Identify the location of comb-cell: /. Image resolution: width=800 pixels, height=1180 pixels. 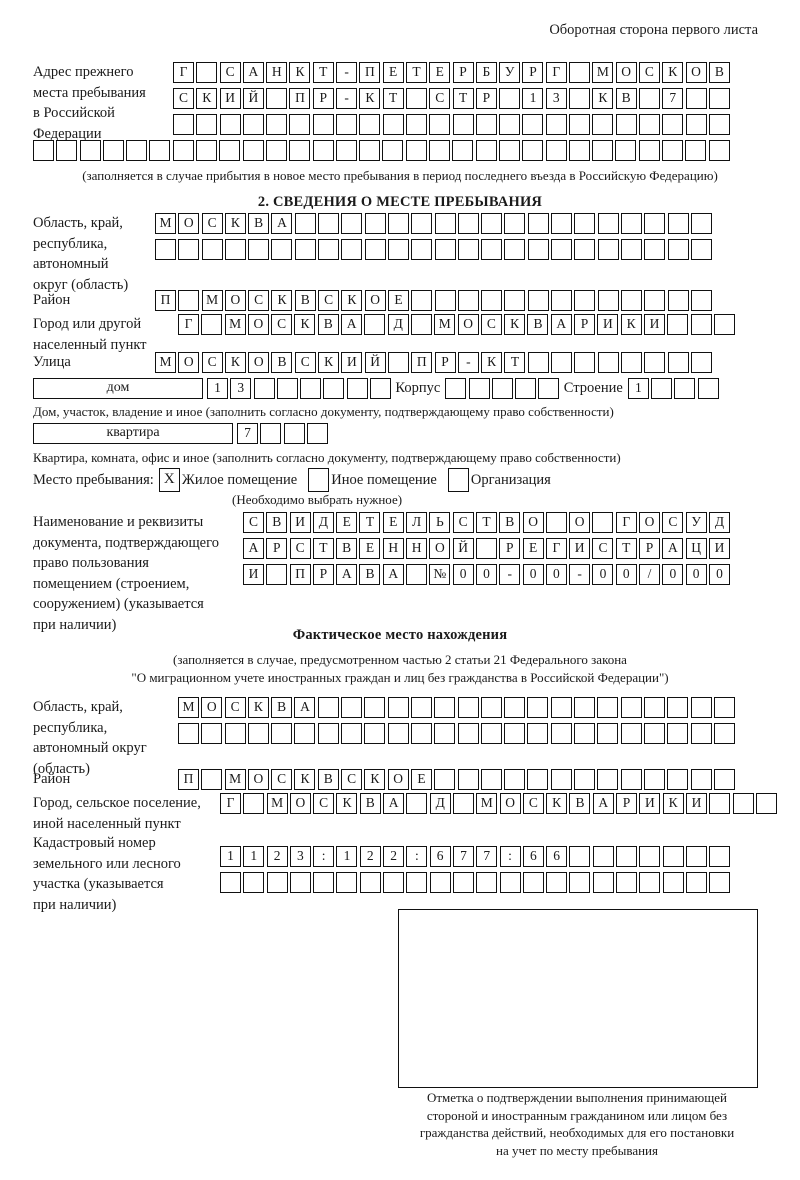
(650, 574).